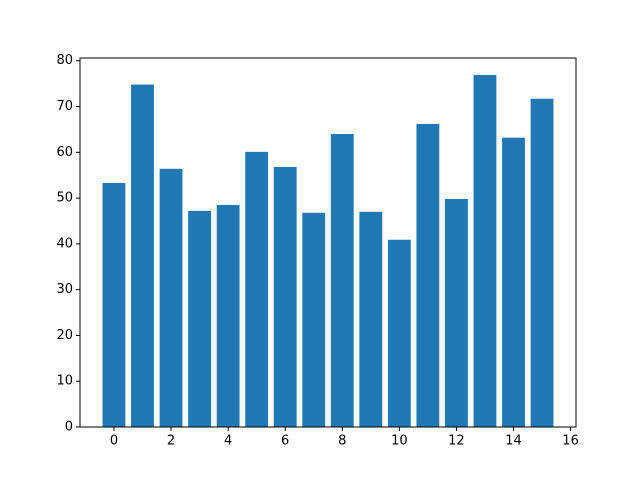 This screenshot has width=640, height=480. I want to click on y-tick-label: 0, so click(69, 427).